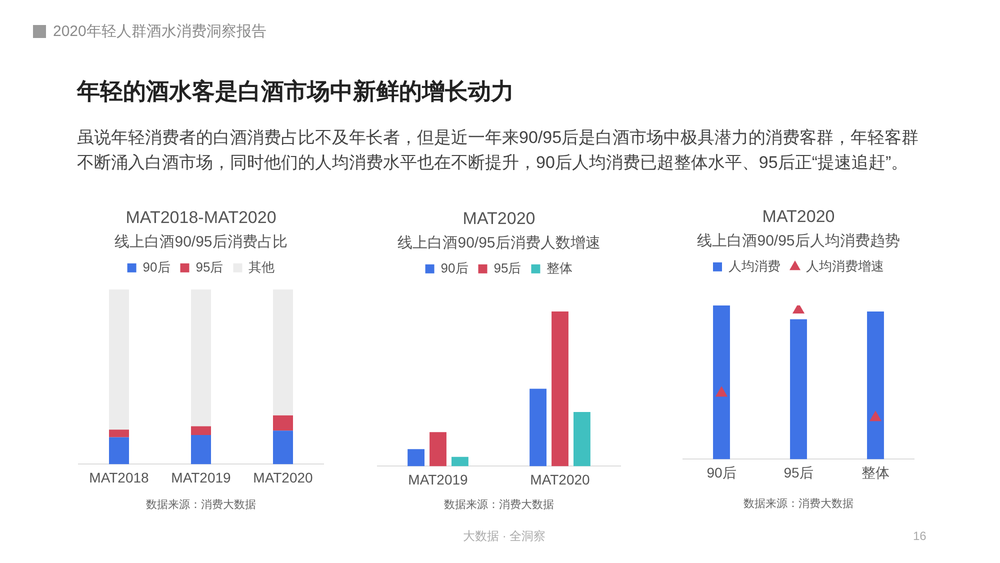 This screenshot has height=563, width=1000. What do you see at coordinates (876, 472) in the screenshot?
I see `x-tick-label: 整体` at bounding box center [876, 472].